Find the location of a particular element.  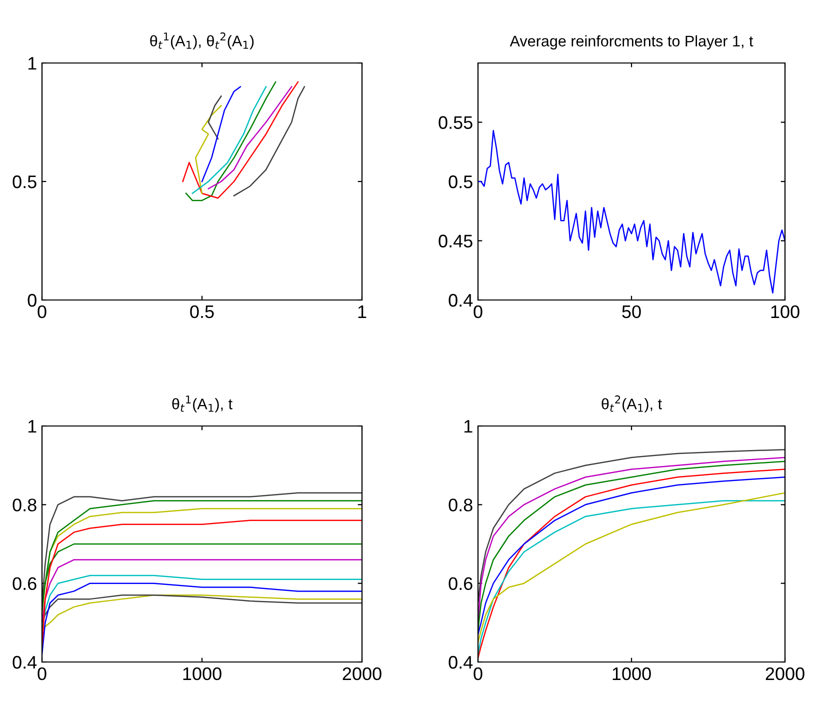

y-tick-label: 0.45 is located at coordinates (455, 241).